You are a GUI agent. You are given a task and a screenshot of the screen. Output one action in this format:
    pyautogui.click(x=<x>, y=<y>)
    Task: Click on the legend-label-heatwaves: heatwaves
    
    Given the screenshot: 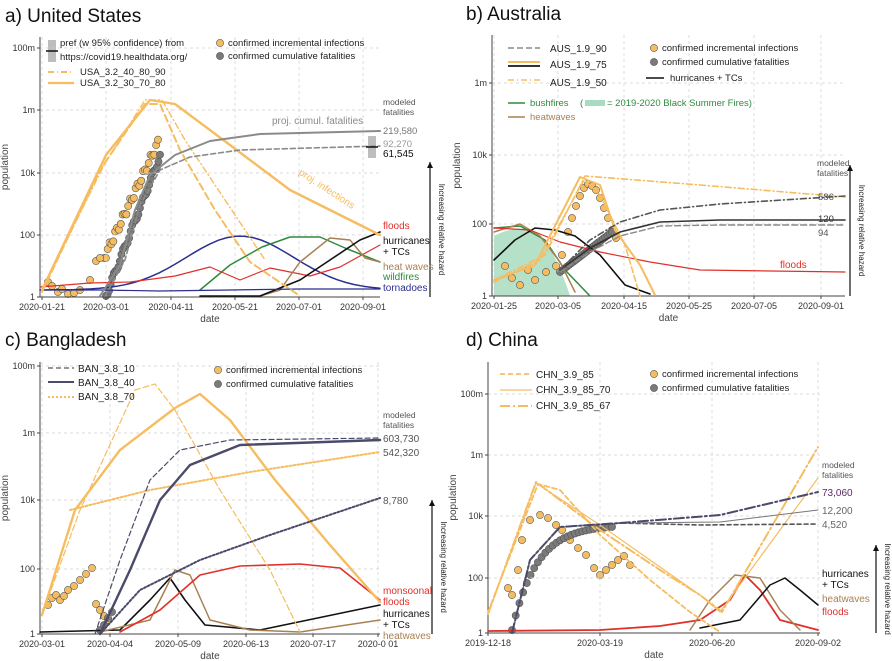 What is the action you would take?
    pyautogui.click(x=553, y=117)
    